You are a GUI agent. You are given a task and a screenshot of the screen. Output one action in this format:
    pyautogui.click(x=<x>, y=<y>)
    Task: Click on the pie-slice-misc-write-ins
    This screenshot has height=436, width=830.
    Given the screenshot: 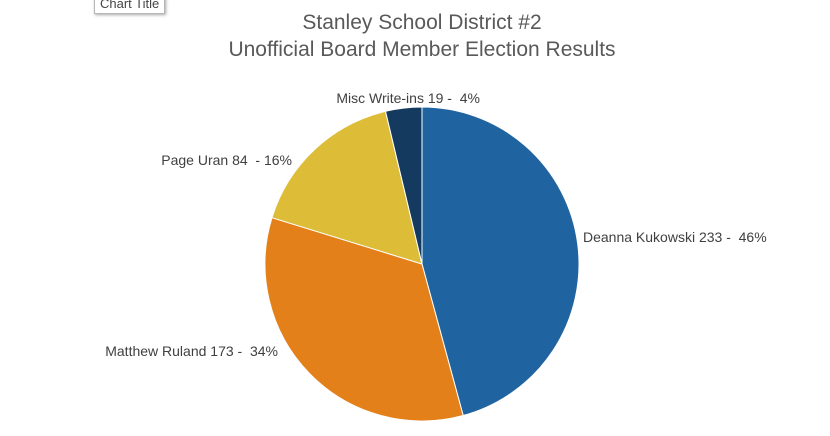 What is the action you would take?
    pyautogui.click(x=403, y=185)
    